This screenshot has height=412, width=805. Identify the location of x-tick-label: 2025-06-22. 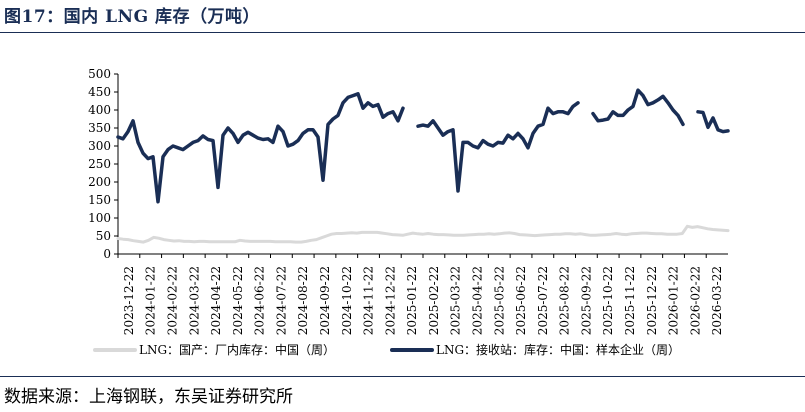
(521, 300).